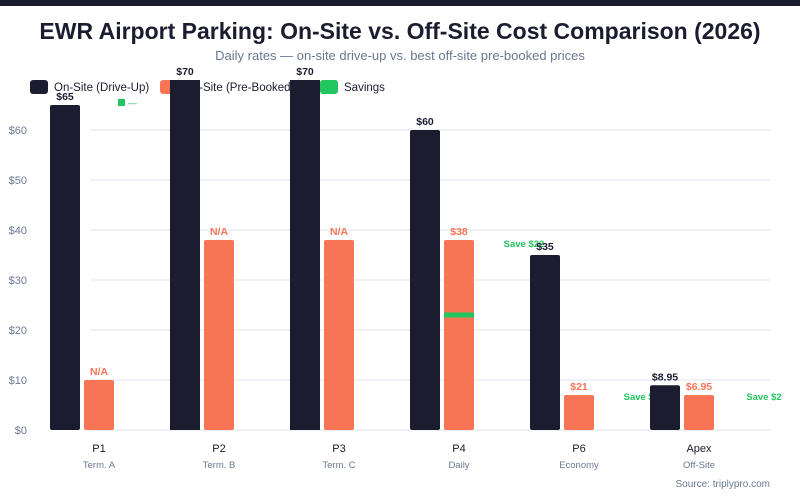 The width and height of the screenshot is (800, 500). Describe the element at coordinates (545, 247) in the screenshot. I see `bar-label-onsite: $35` at that location.